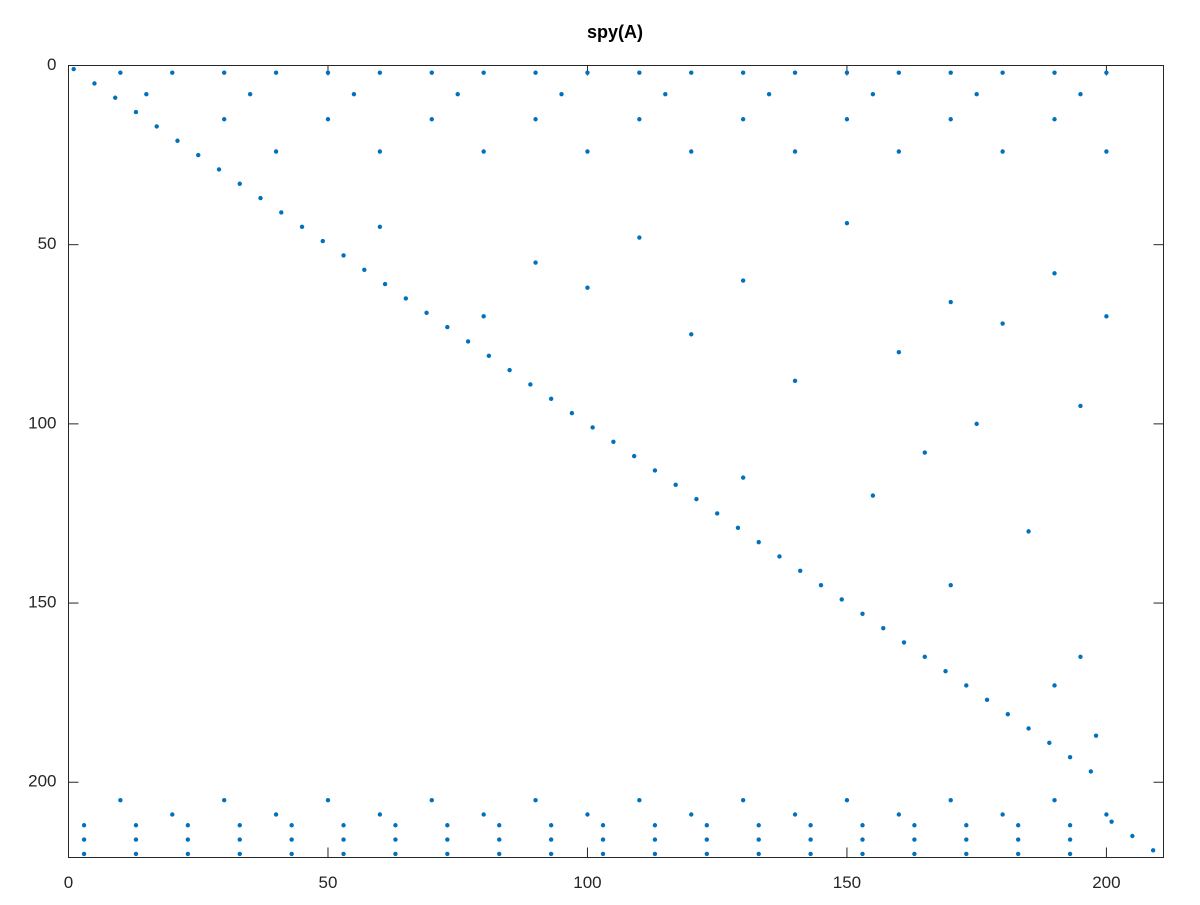 The height and width of the screenshot is (905, 1200). Describe the element at coordinates (42, 602) in the screenshot. I see `y-tick-label: 150` at that location.